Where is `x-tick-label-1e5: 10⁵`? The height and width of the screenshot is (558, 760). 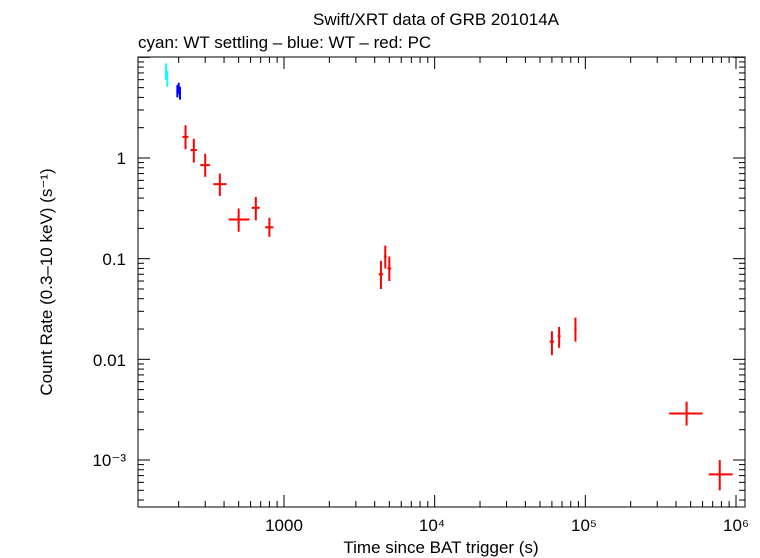 x-tick-label-1e5: 10⁵ is located at coordinates (584, 525).